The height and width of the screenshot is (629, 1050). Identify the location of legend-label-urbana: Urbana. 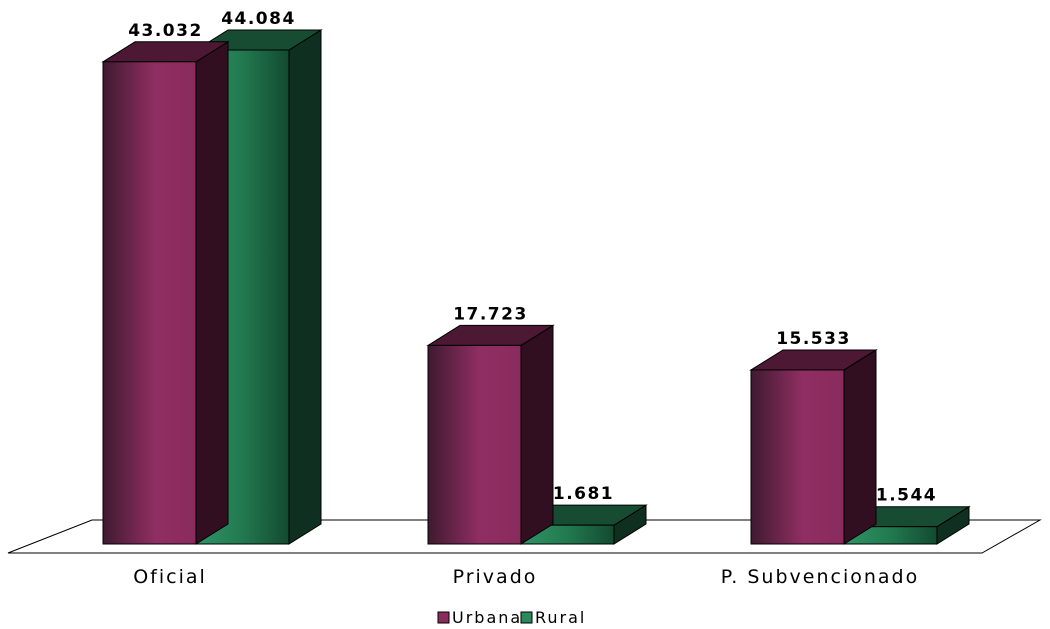
(487, 617).